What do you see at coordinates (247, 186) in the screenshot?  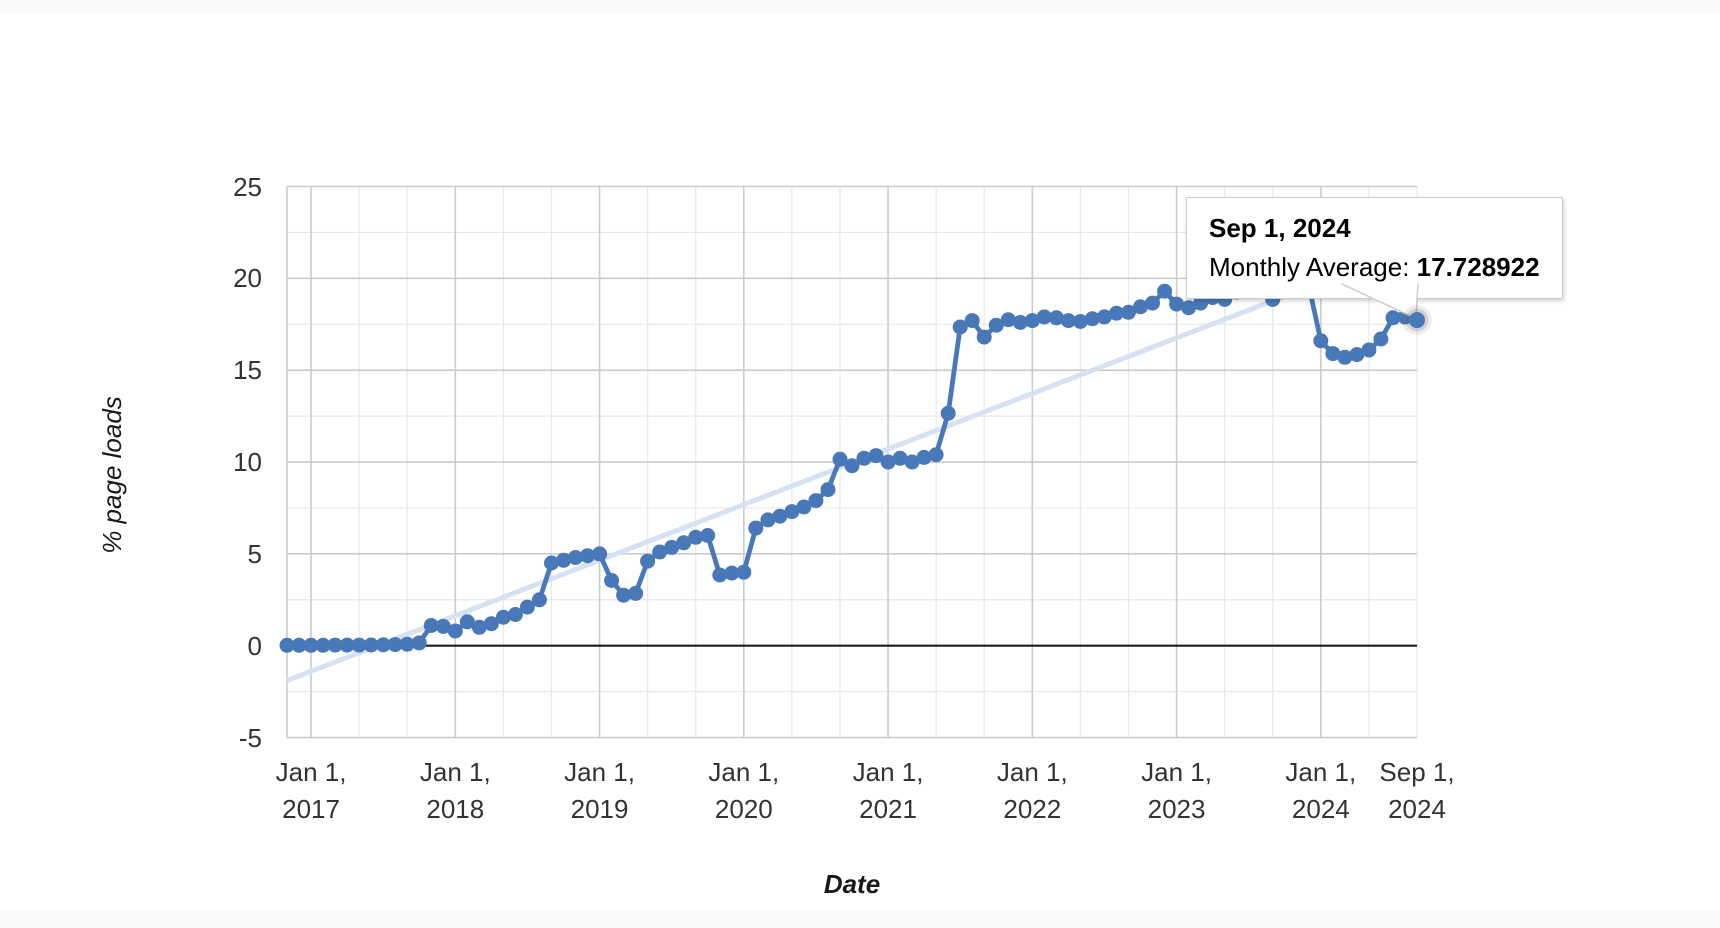 I see `y-tick-label: 25` at bounding box center [247, 186].